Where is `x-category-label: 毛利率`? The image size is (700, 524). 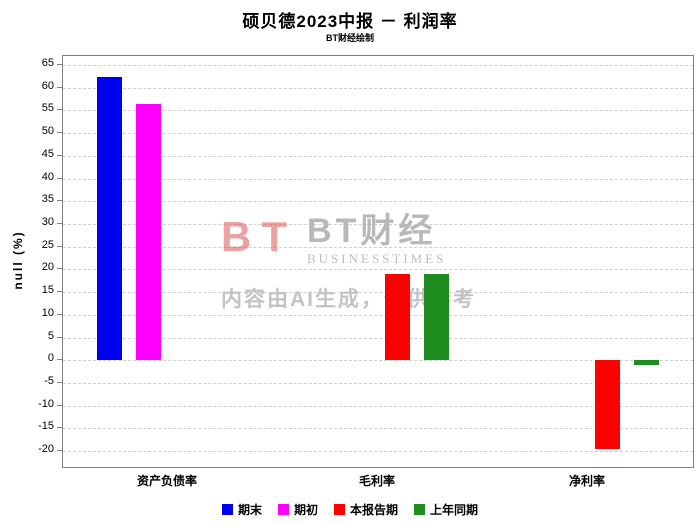 x-category-label: 毛利率 is located at coordinates (376, 481).